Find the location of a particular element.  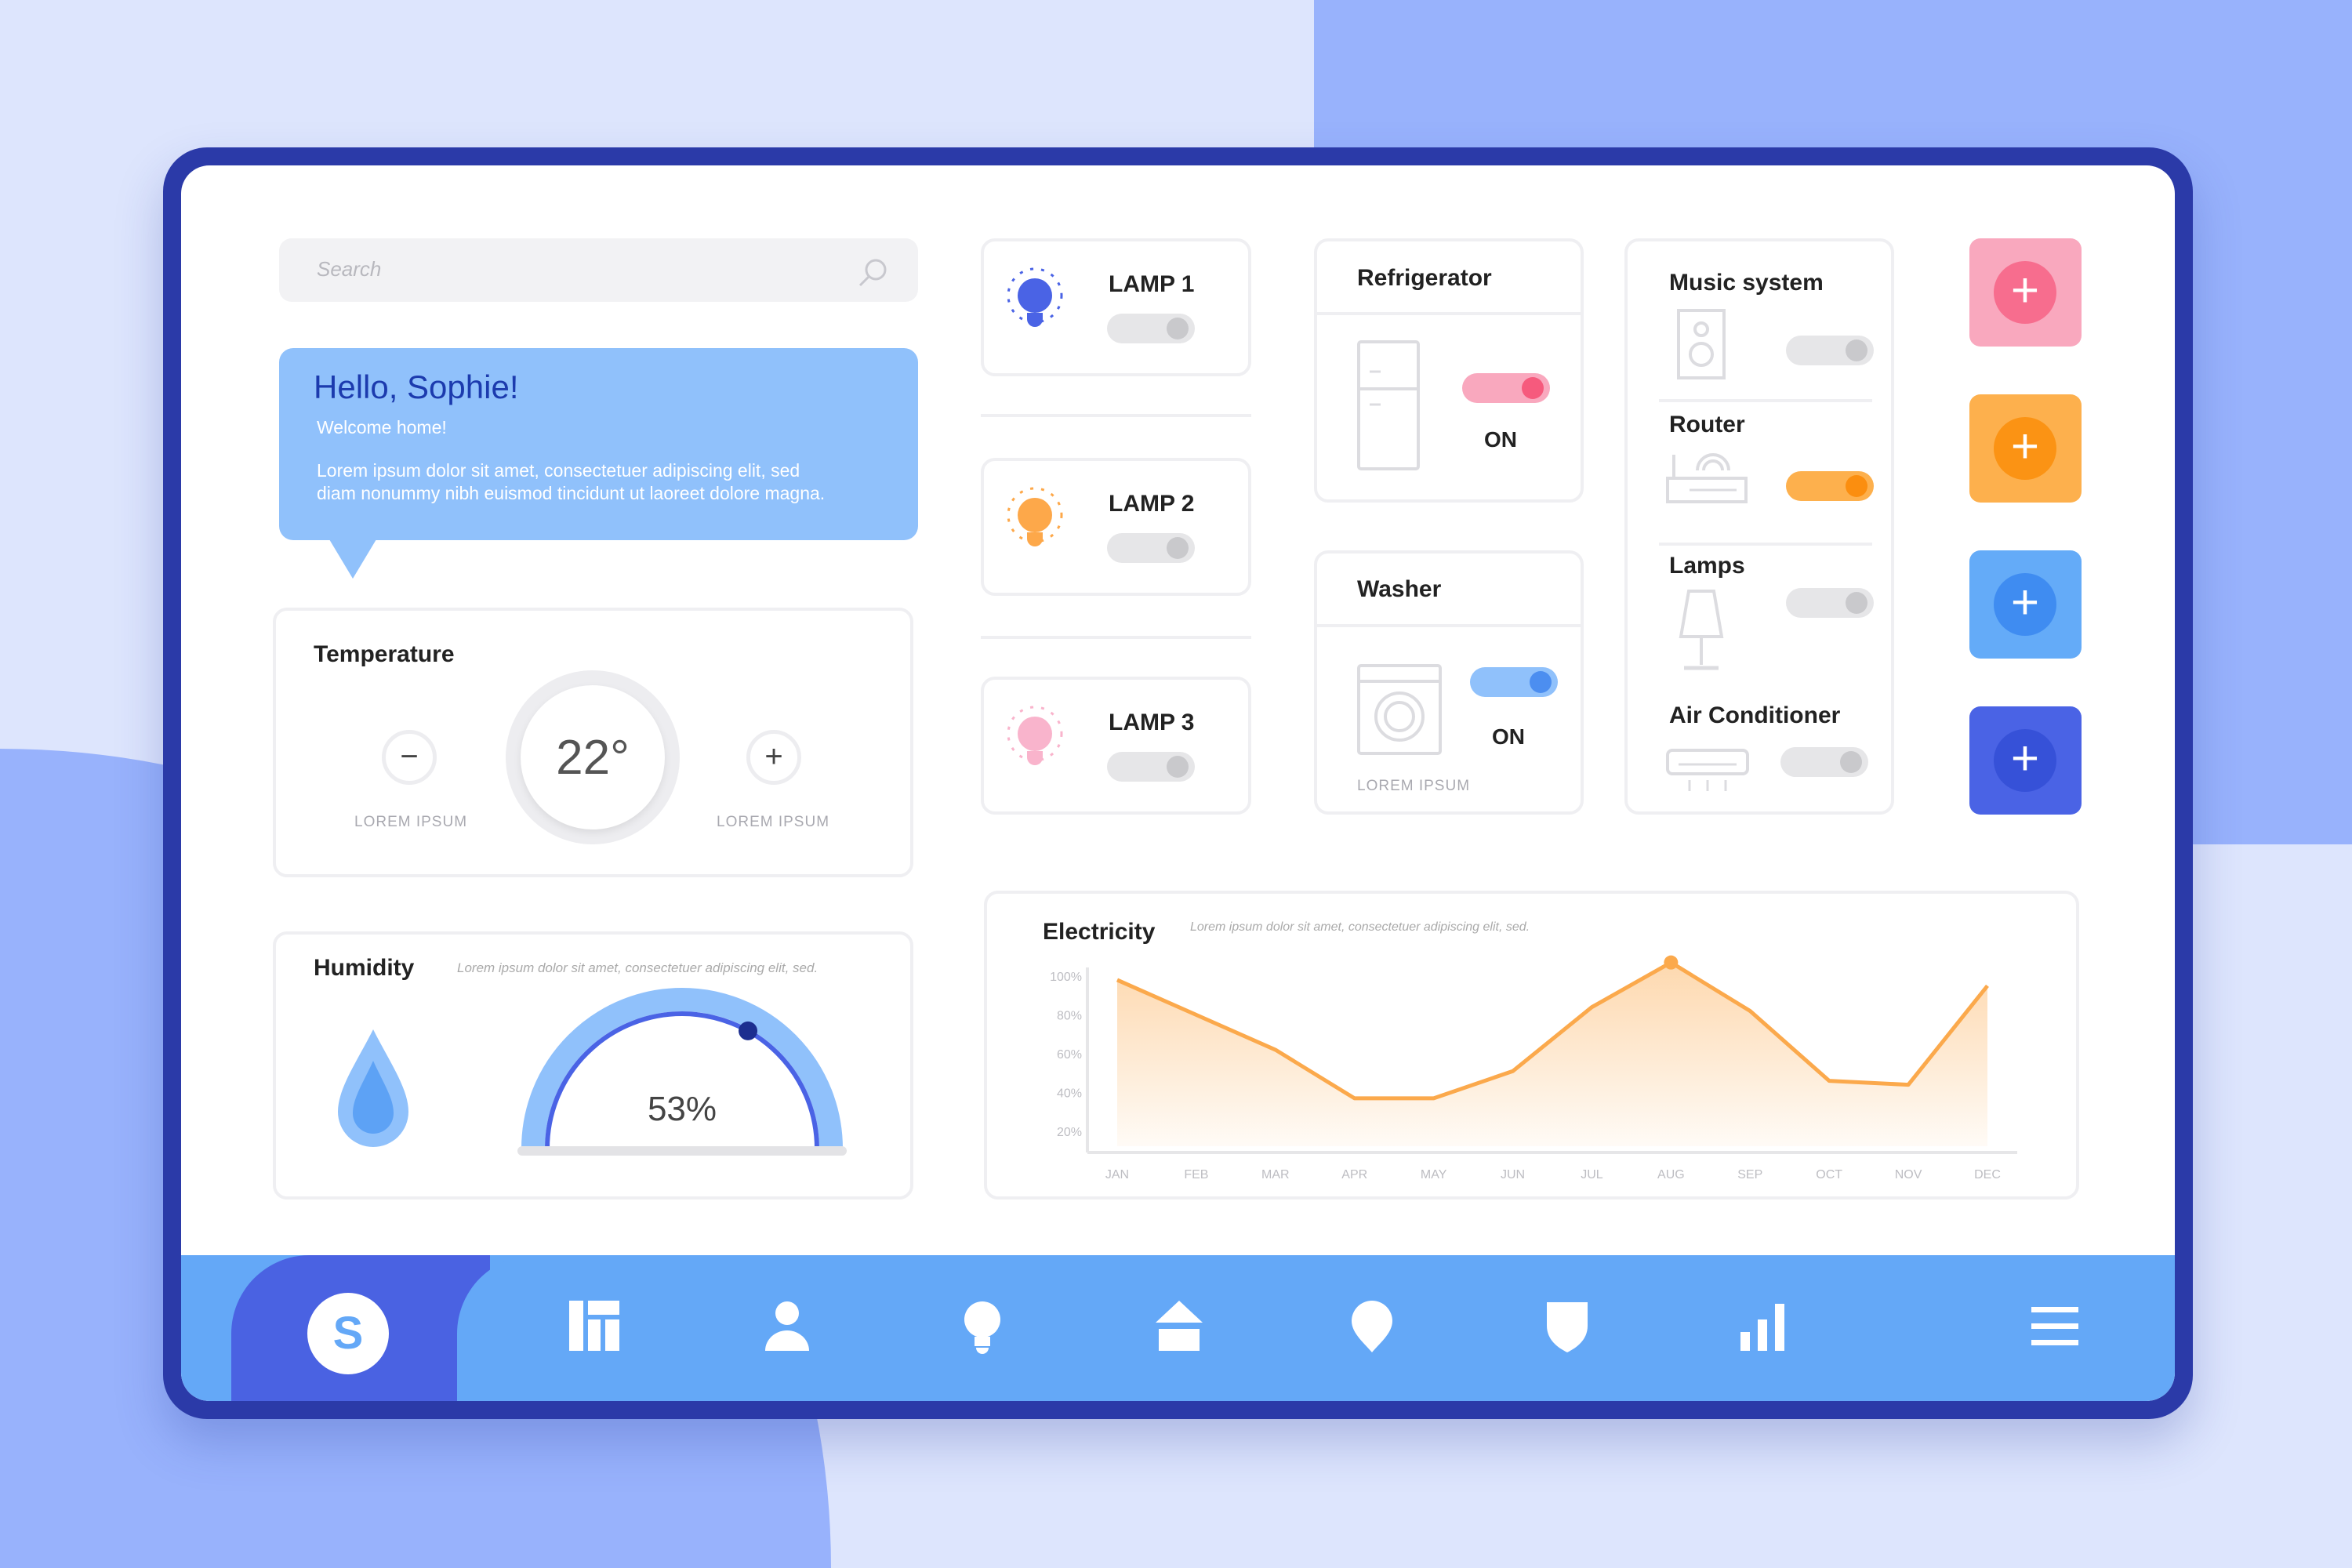

humidity-title: Humidity is located at coordinates (364, 968).